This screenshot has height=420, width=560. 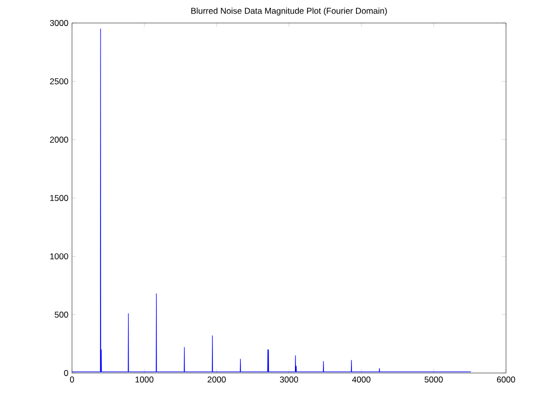 What do you see at coordinates (61, 315) in the screenshot?
I see `y-tick-label: 500` at bounding box center [61, 315].